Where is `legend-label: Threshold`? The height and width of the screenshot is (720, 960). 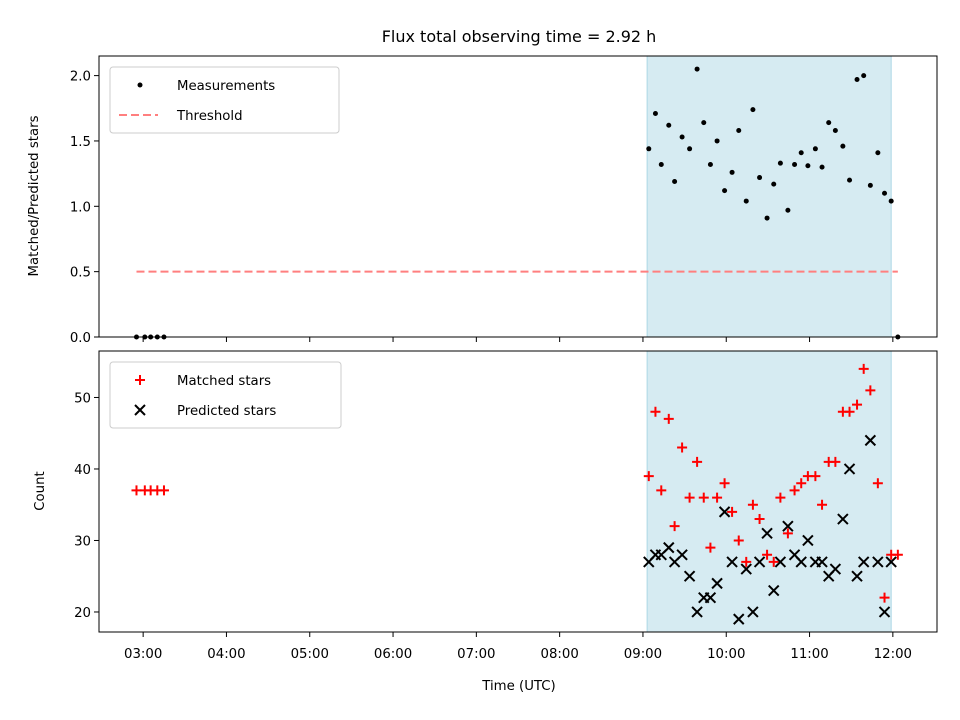 legend-label: Threshold is located at coordinates (209, 116).